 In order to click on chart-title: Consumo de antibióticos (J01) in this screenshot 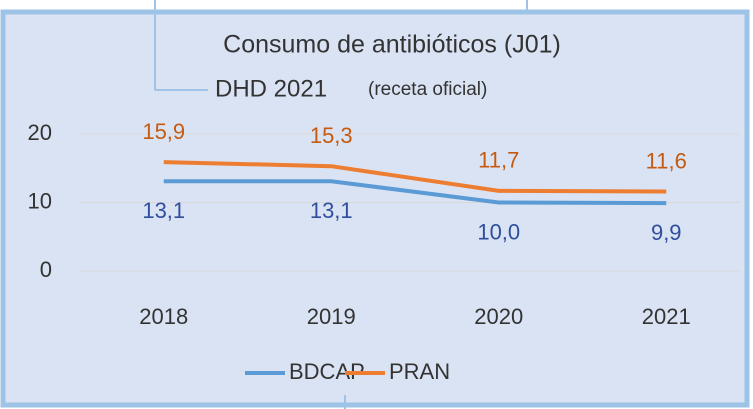, I will do `click(392, 45)`.